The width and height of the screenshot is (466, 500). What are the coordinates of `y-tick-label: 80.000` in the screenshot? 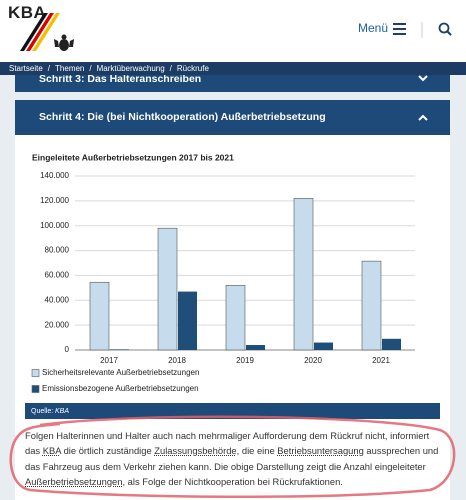 It's located at (57, 250).